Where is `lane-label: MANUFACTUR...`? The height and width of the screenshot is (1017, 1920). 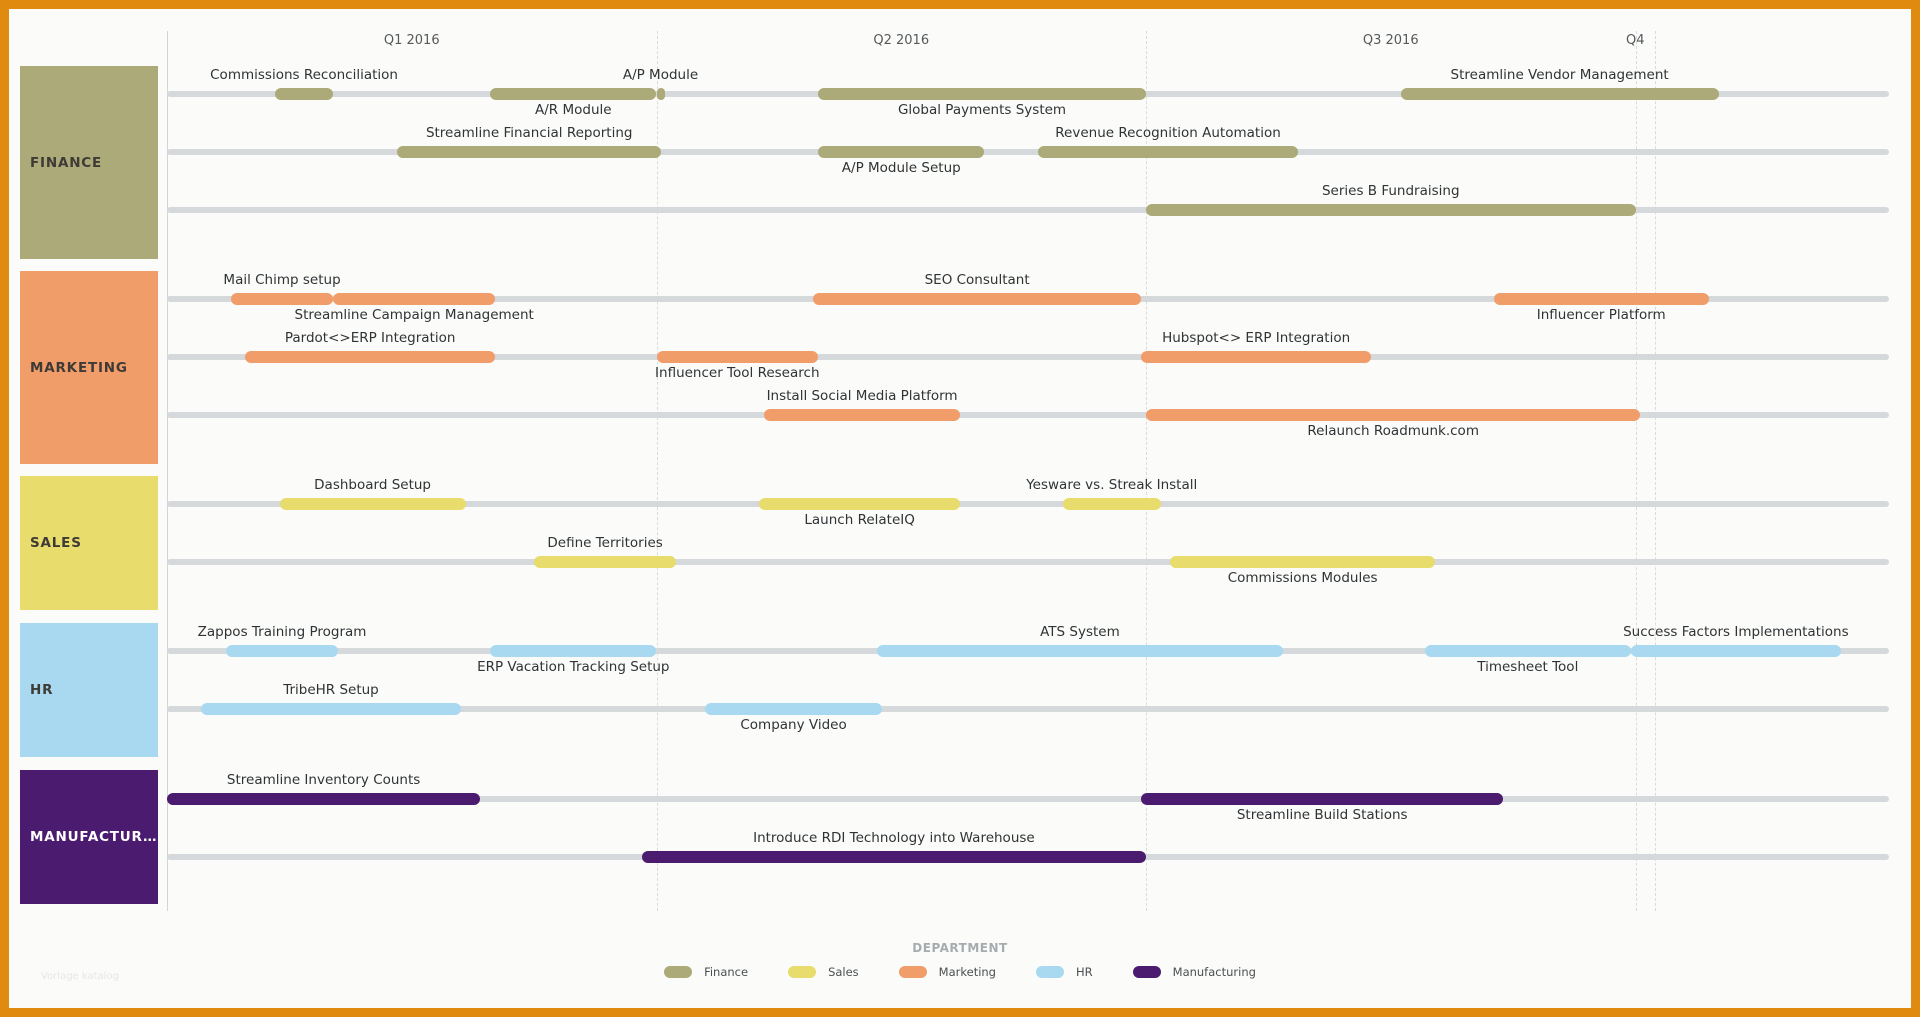
lane-label: MANUFACTUR... is located at coordinates (94, 837).